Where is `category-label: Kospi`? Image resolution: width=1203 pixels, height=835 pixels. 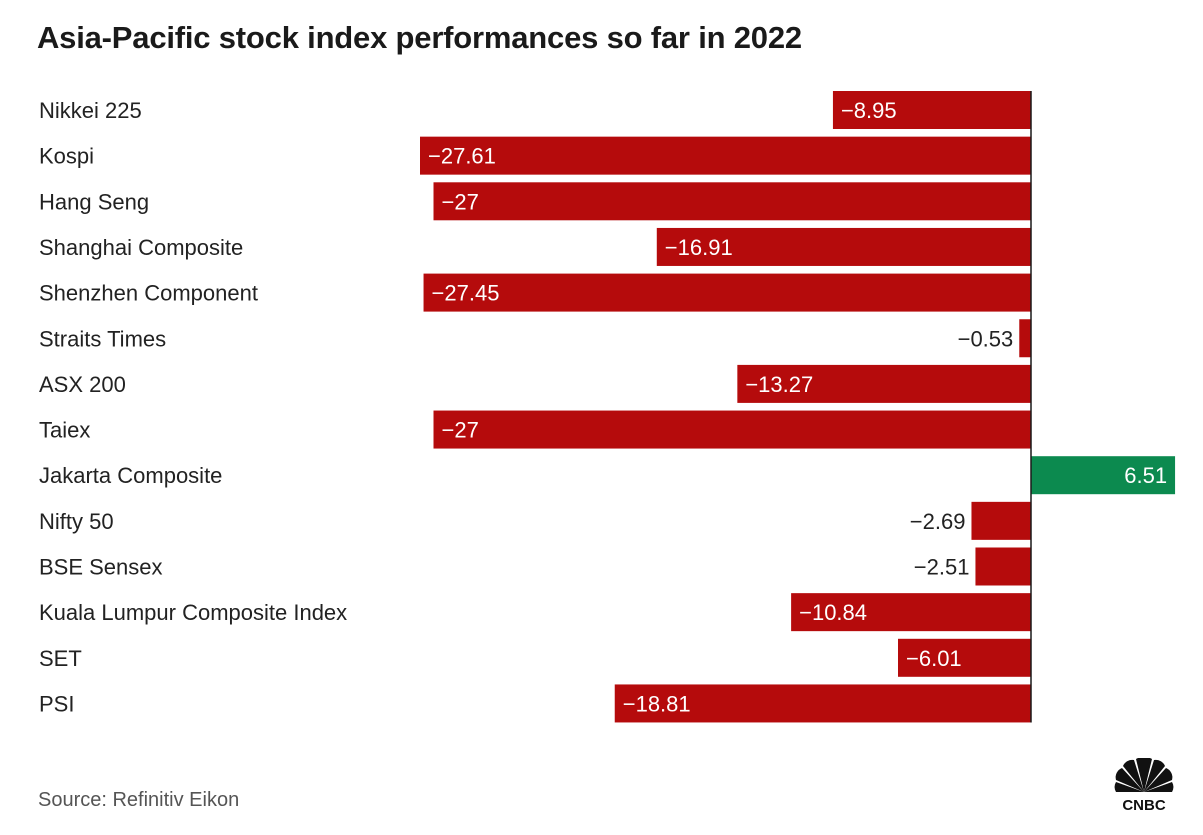 category-label: Kospi is located at coordinates (66, 156).